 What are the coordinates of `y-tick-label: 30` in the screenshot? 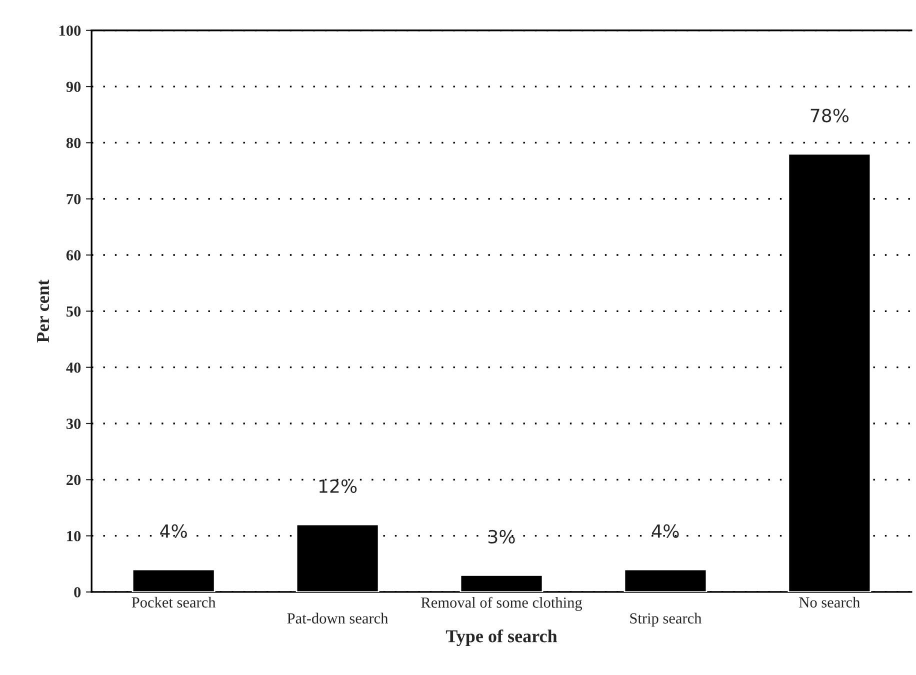 It's located at (73, 423).